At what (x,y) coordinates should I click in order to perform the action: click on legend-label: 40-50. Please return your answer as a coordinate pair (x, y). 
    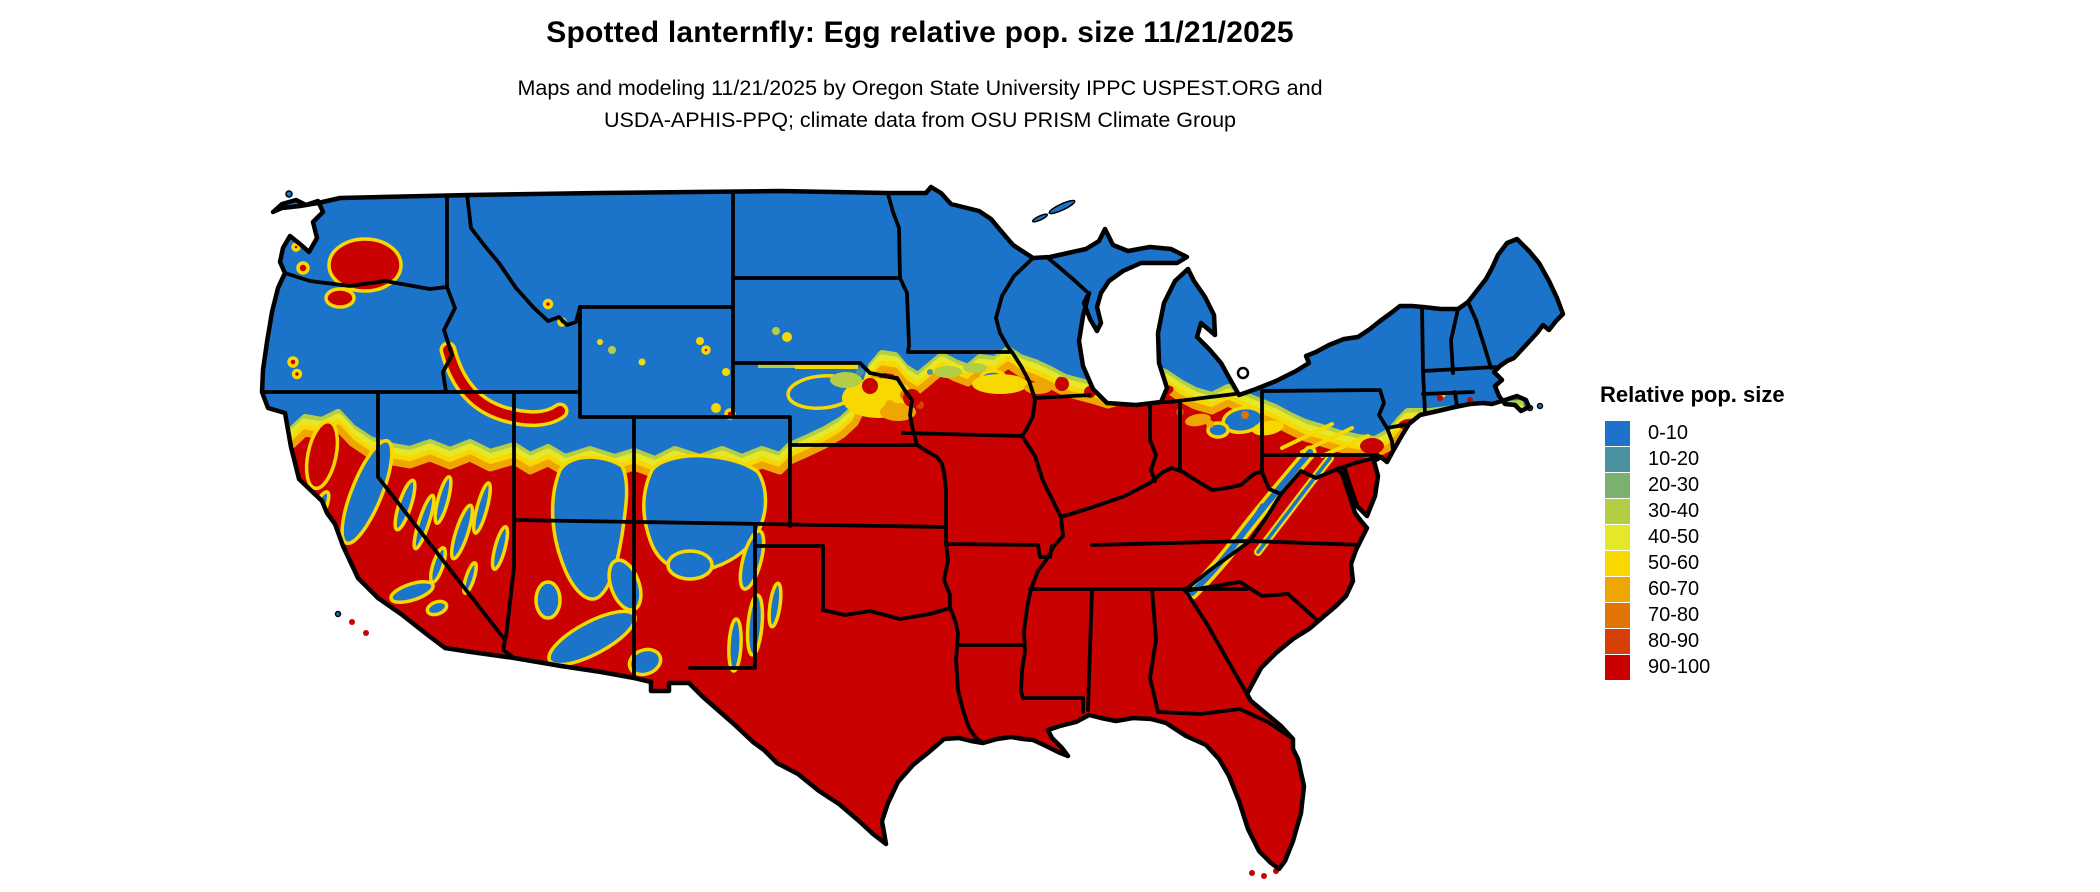
    Looking at the image, I should click on (1674, 536).